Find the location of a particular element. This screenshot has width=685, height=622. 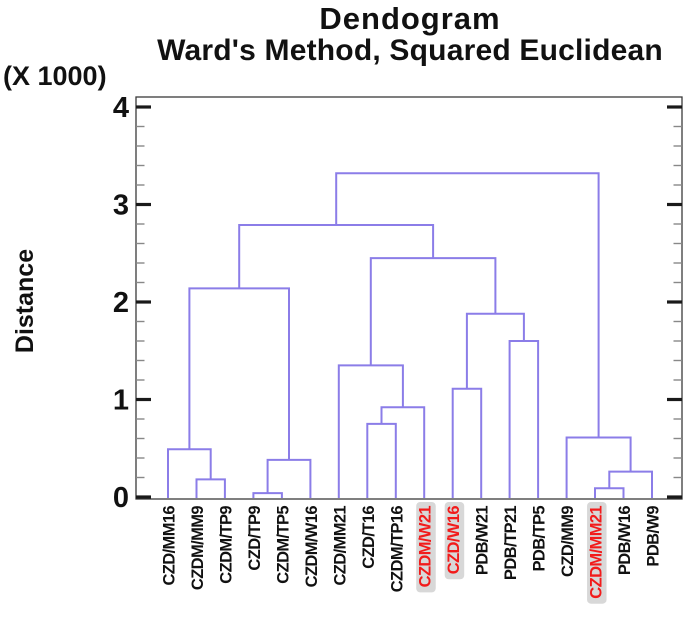

x-label-group: CZDM/MM21 is located at coordinates (597, 553).